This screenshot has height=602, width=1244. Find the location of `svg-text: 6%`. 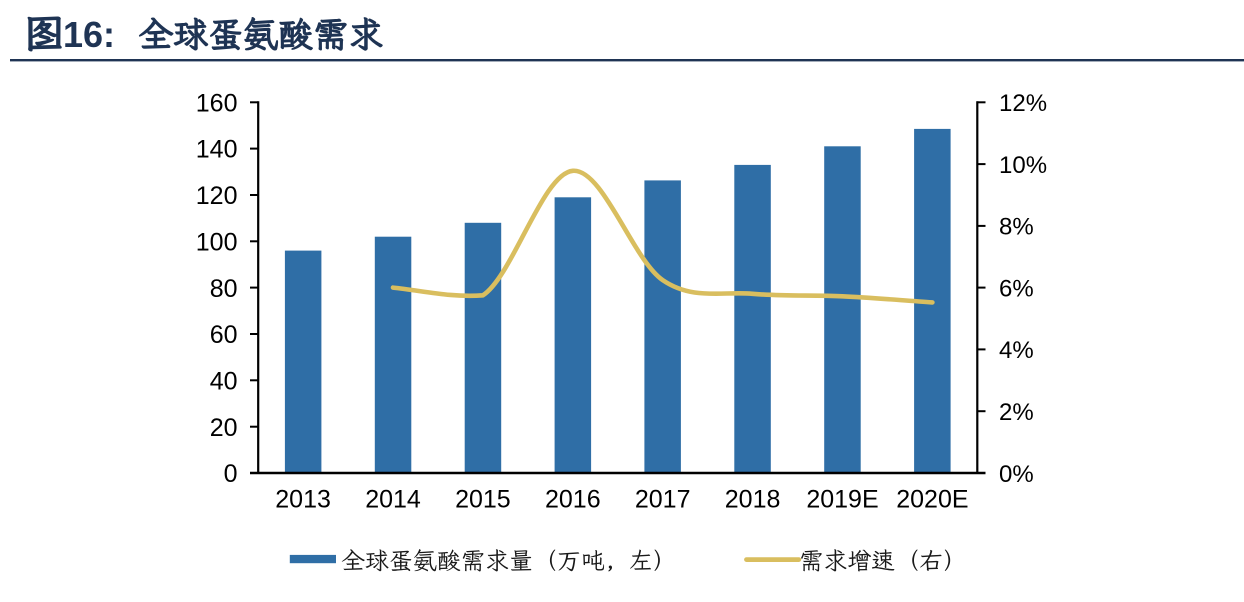

svg-text: 6% is located at coordinates (1016, 288).